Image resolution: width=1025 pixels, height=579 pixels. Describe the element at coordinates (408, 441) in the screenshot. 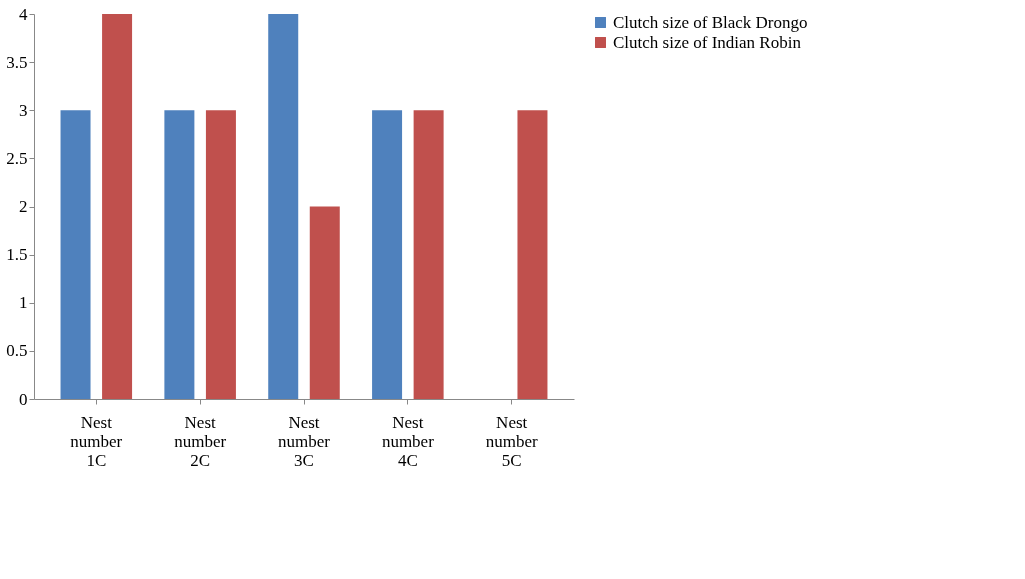

I see `x-tick-label: Nest number 4C` at that location.